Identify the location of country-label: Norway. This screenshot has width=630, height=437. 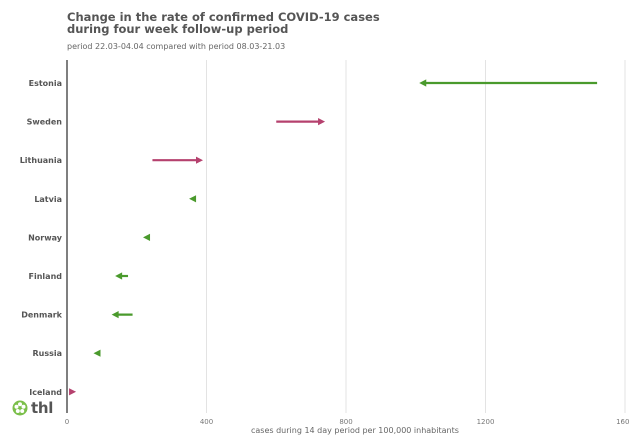
(45, 237).